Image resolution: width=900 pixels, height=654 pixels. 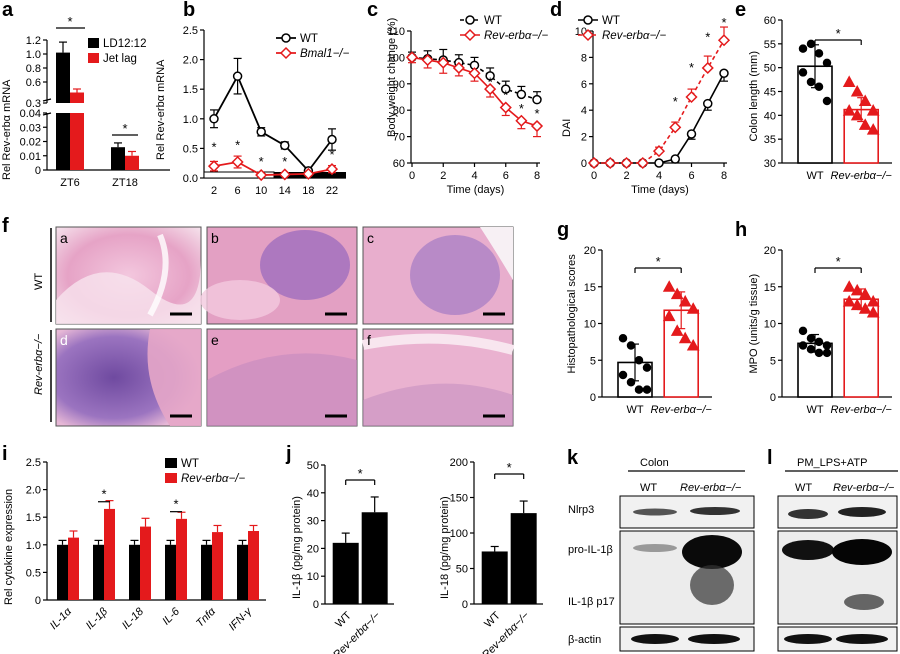 What do you see at coordinates (593, 361) in the screenshot?
I see `y-tick-label: 5` at bounding box center [593, 361].